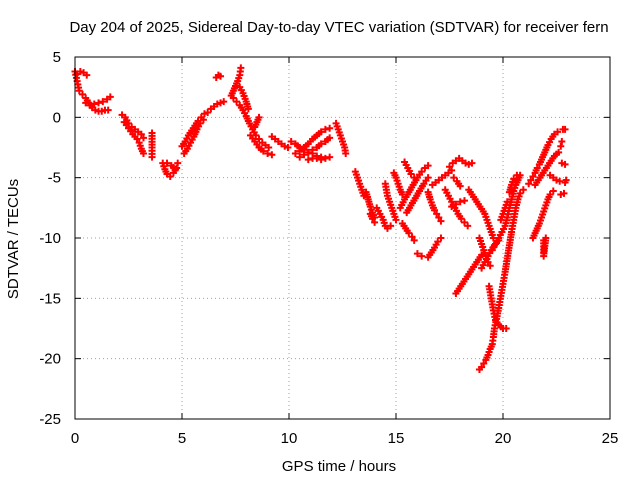 Image resolution: width=640 pixels, height=480 pixels. I want to click on x-tick-label: 15, so click(396, 438).